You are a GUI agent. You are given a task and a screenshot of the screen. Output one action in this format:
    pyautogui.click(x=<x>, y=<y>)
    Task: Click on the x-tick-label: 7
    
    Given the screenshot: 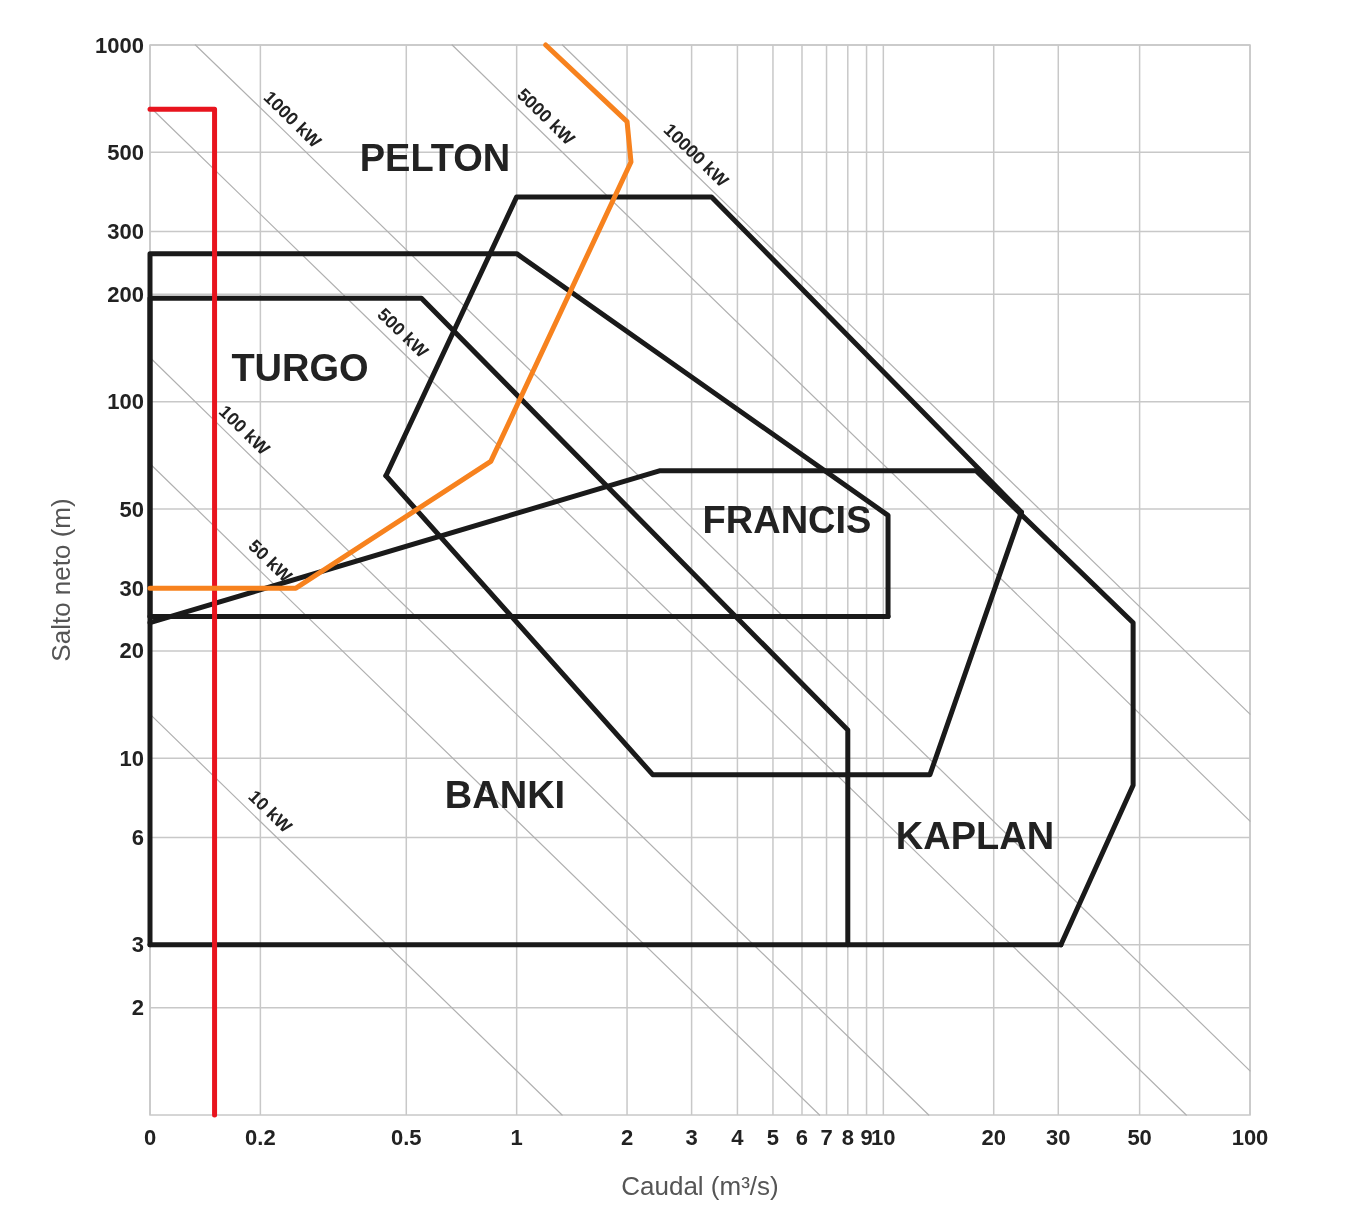 What is the action you would take?
    pyautogui.click(x=826, y=1137)
    